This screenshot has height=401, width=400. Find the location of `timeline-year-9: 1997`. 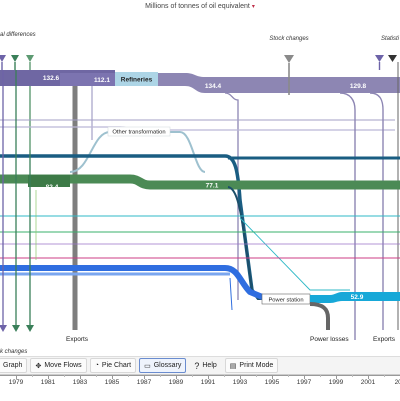

timeline-year-9: 1997 is located at coordinates (304, 382).